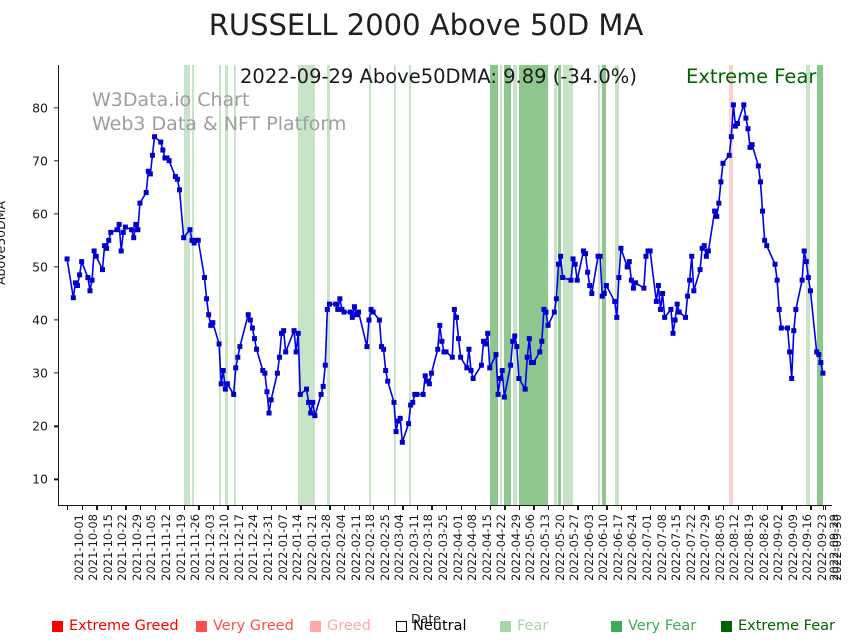  Describe the element at coordinates (355, 547) in the screenshot. I see `x-axis-tick-label: 2022-02-11` at that location.